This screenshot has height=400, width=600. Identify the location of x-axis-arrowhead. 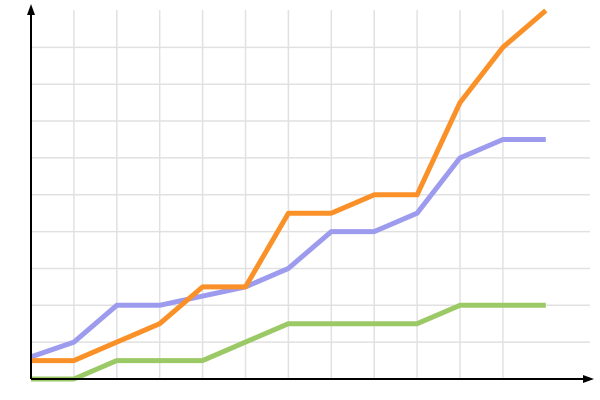
(588, 379).